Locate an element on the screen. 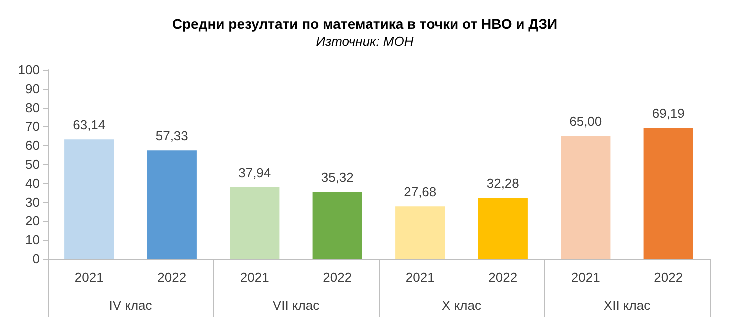 Image resolution: width=730 pixels, height=333 pixels. y-tick-label: 50 is located at coordinates (33, 164).